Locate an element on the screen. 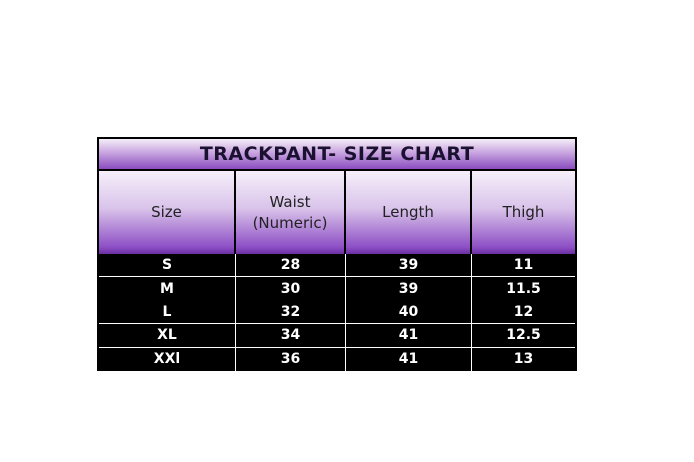  table-row: S 28 39 11 is located at coordinates (337, 266).